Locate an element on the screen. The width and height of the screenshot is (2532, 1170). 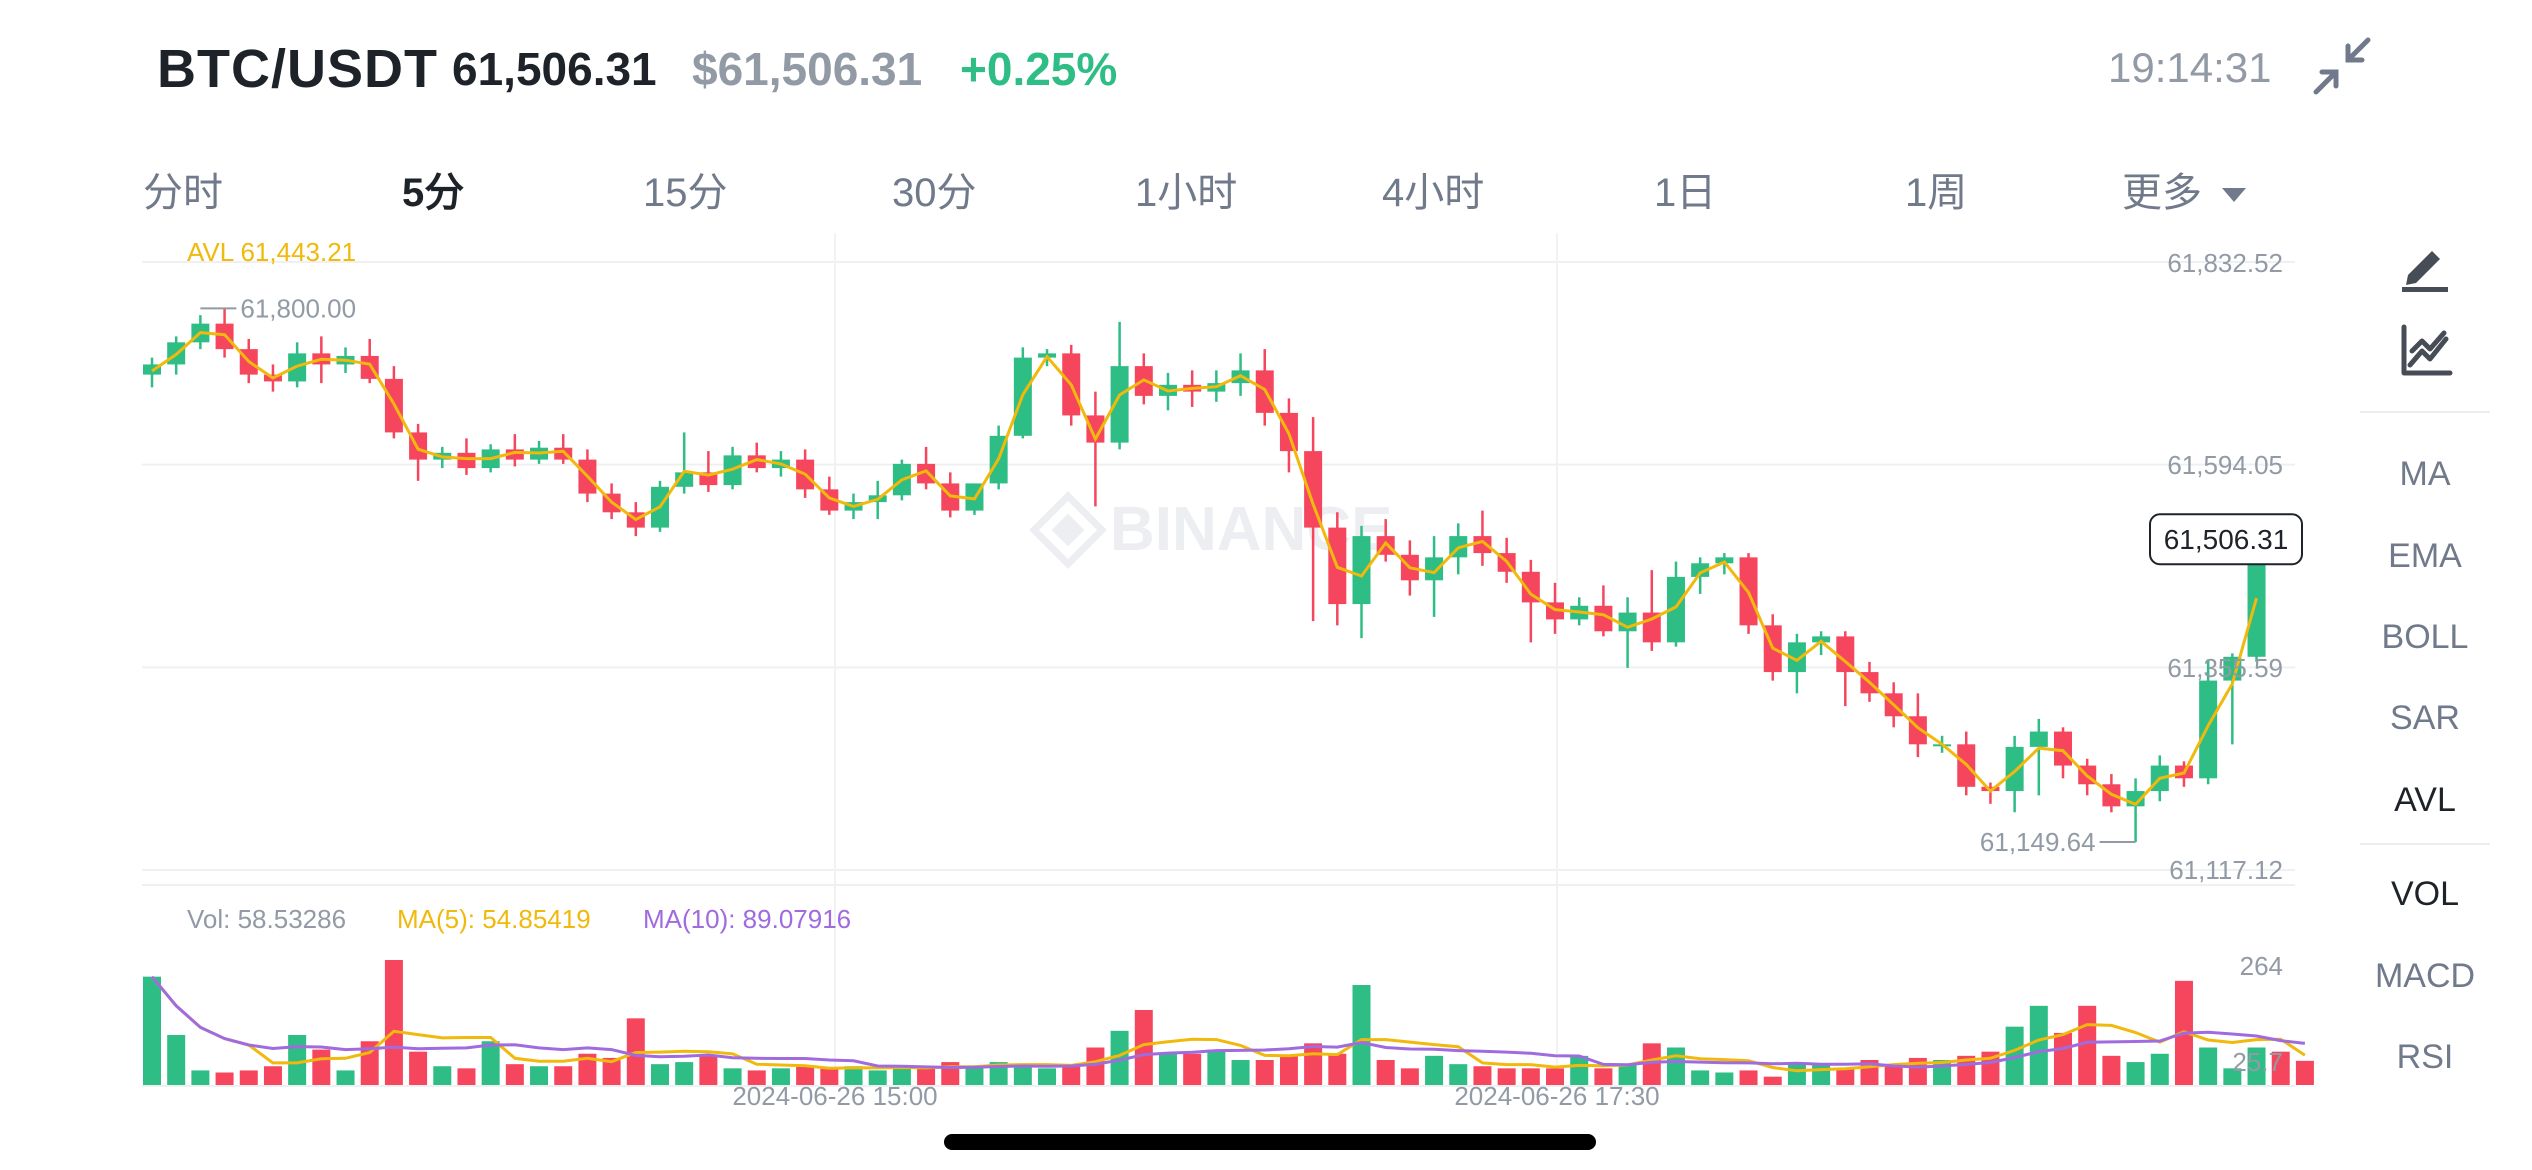
indicator-avl: AVL is located at coordinates (2425, 800).